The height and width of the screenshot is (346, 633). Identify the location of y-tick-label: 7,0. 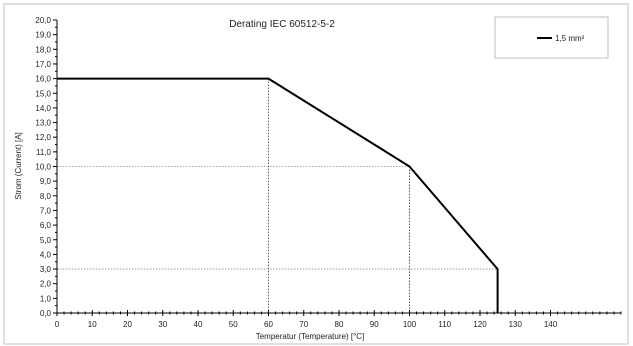
(46, 210).